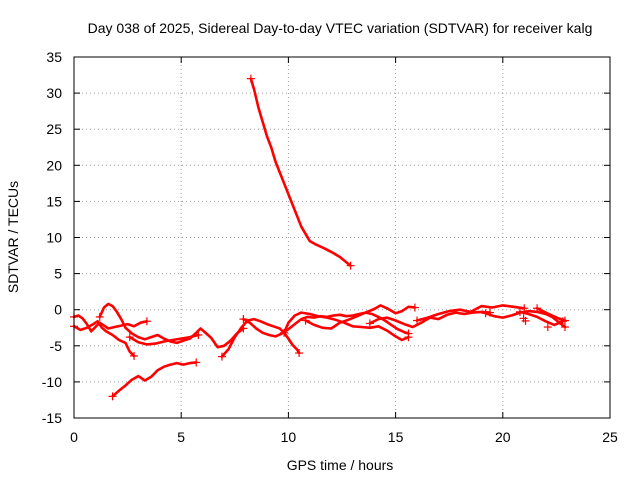  What do you see at coordinates (551, 314) in the screenshot?
I see `series-arc-m` at bounding box center [551, 314].